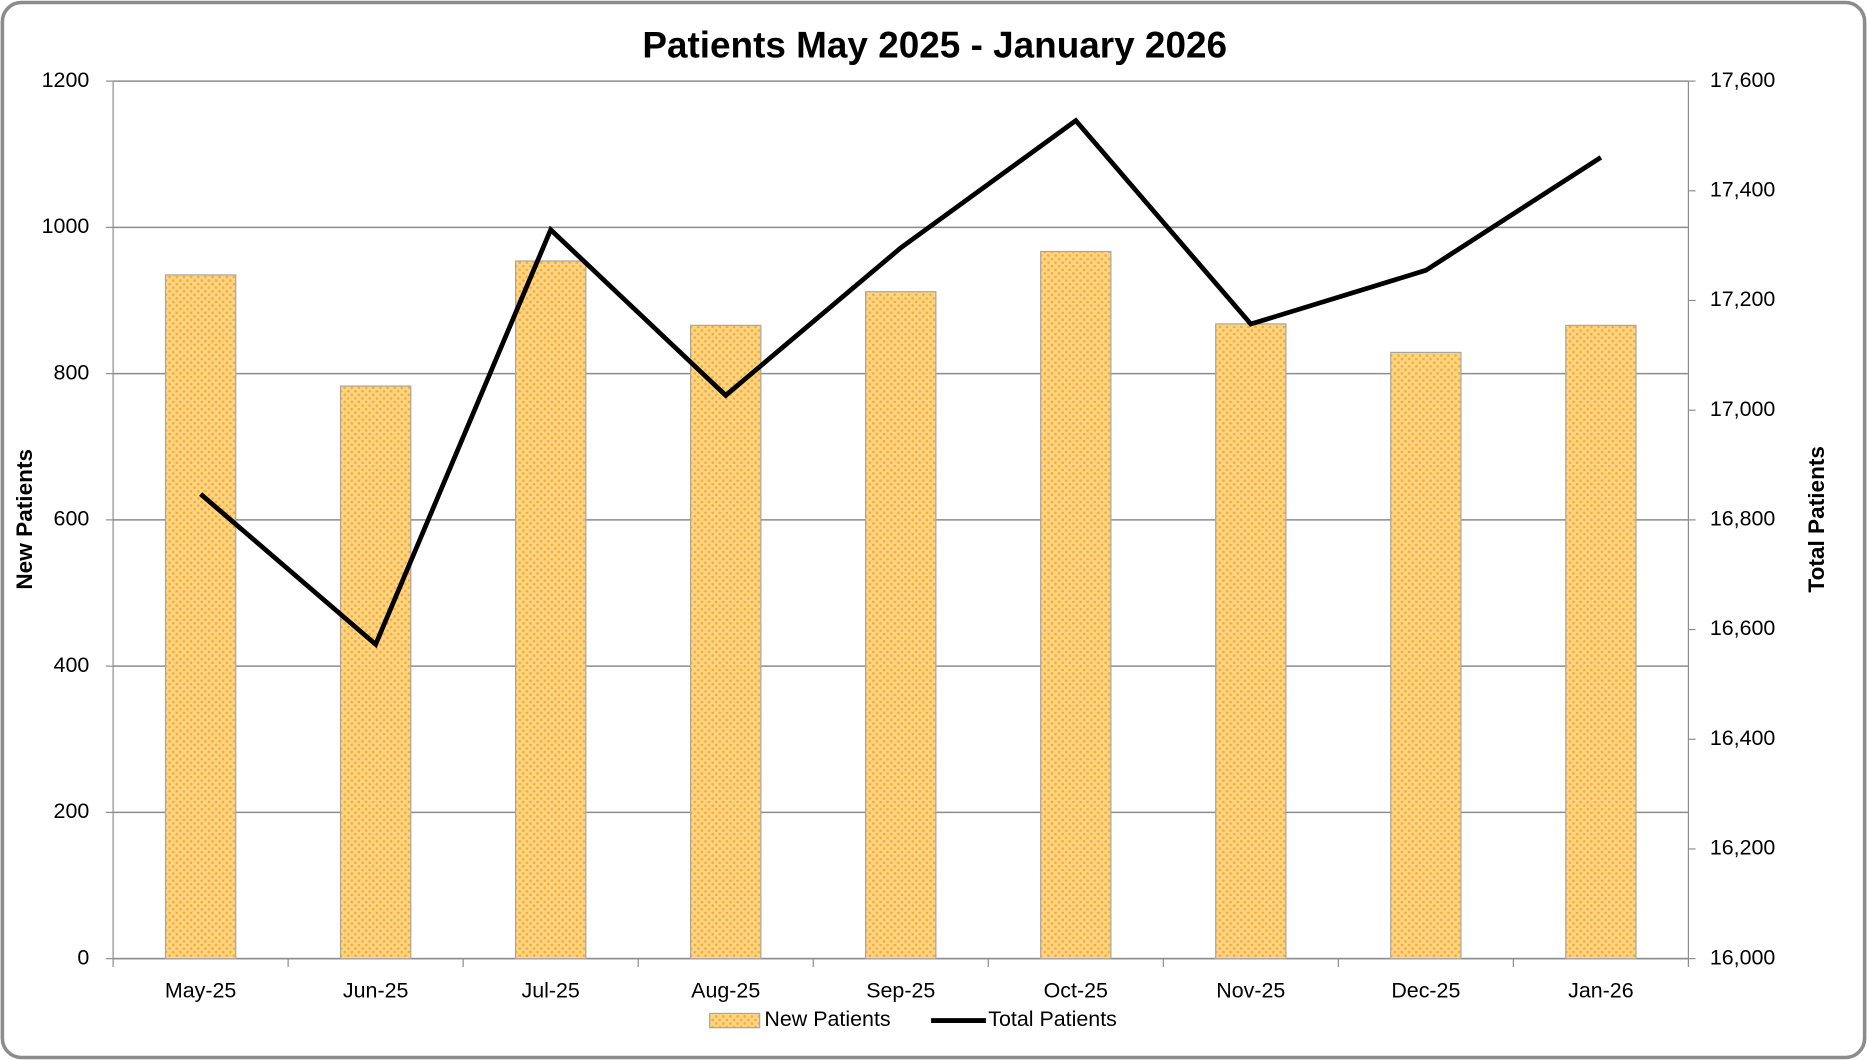 This screenshot has height=1060, width=1867. What do you see at coordinates (1743, 848) in the screenshot?
I see `y2-tick-label: 16,200` at bounding box center [1743, 848].